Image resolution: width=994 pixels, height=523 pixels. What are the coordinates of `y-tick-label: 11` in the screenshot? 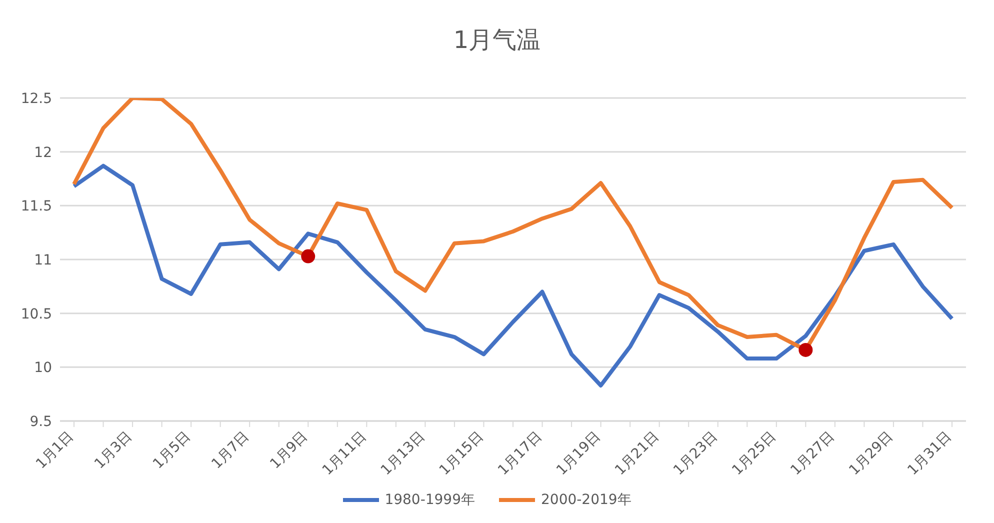 It's located at (43, 260).